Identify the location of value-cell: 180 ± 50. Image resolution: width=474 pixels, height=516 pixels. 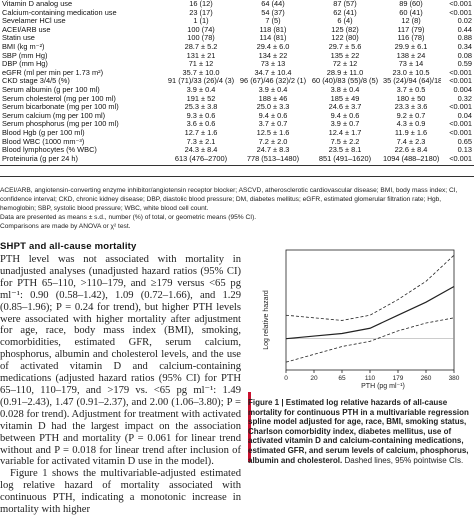
(411, 98).